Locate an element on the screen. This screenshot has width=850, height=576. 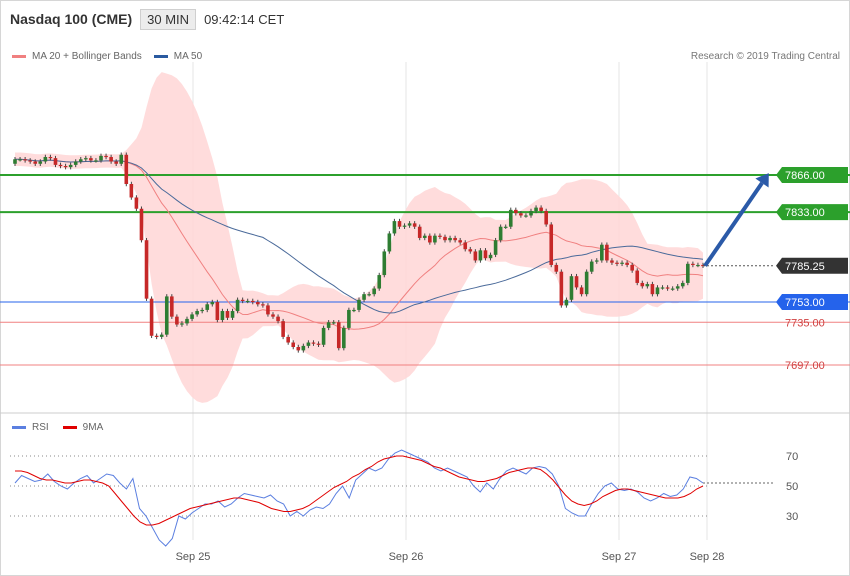
credit-text: Research © 2019 Trading Central is located at coordinates (765, 56).